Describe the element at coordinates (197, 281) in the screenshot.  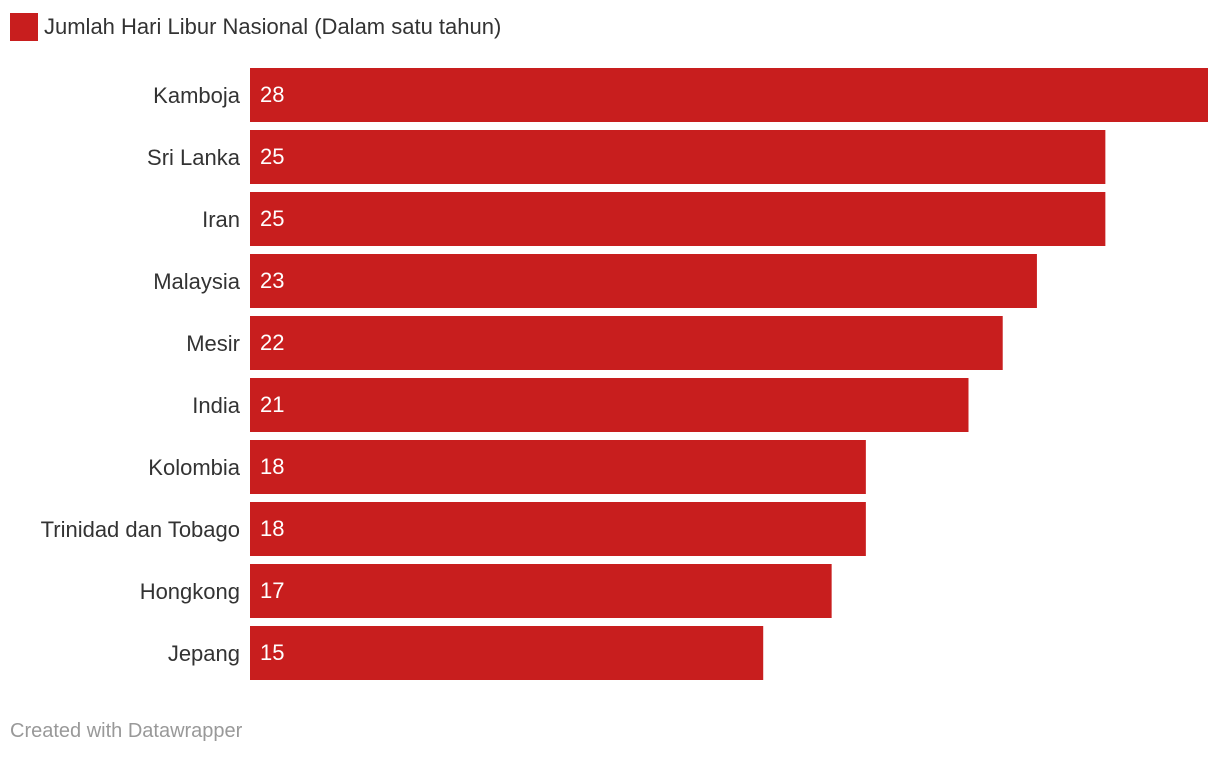
I see `category-label: Malaysia` at that location.